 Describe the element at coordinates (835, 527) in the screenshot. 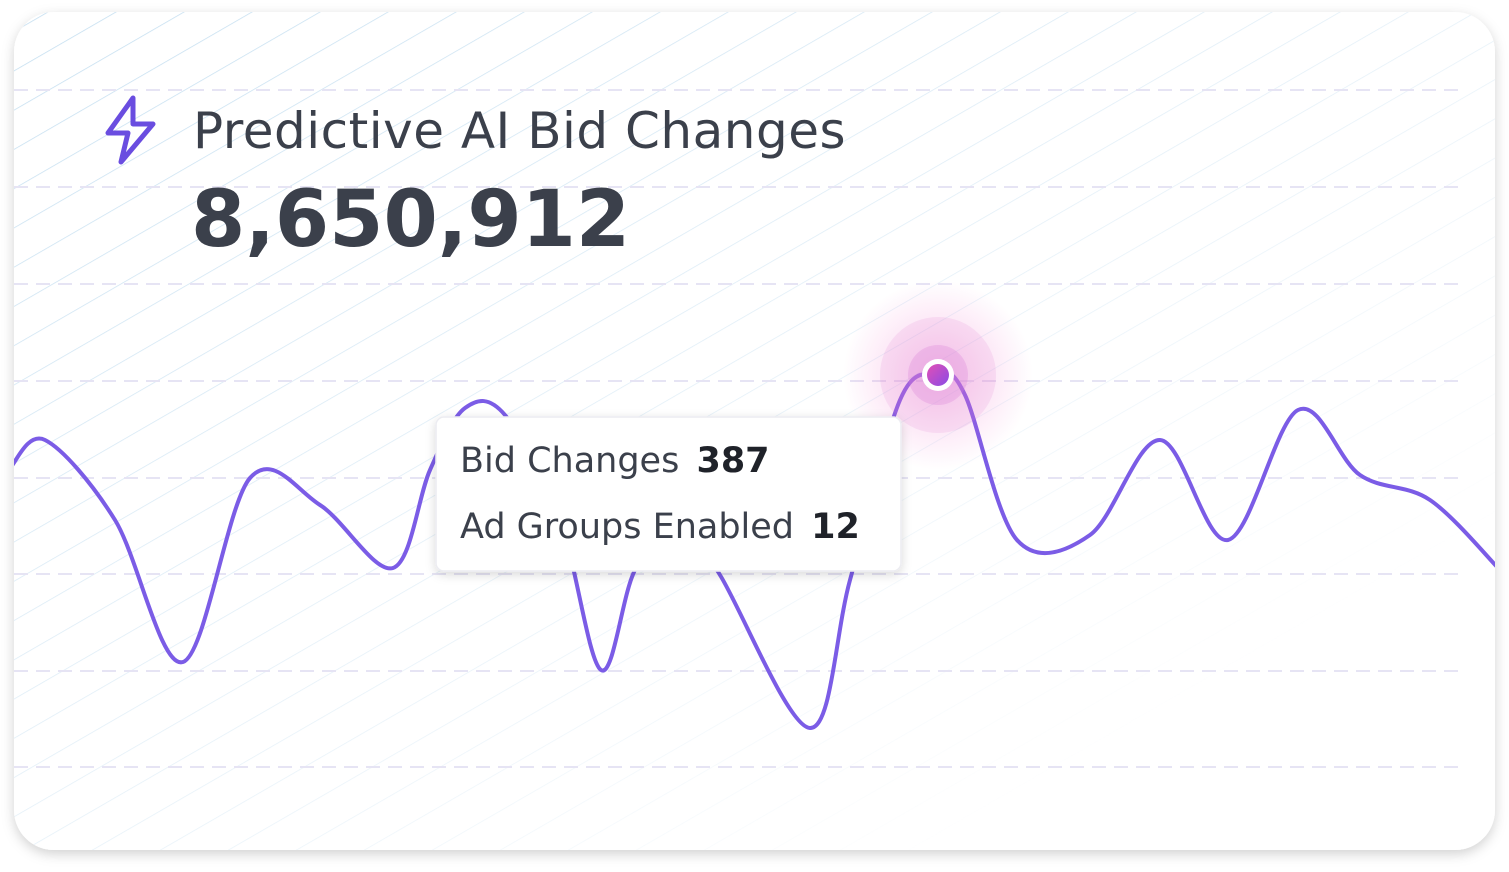

I see `tooltip-value: 12` at that location.